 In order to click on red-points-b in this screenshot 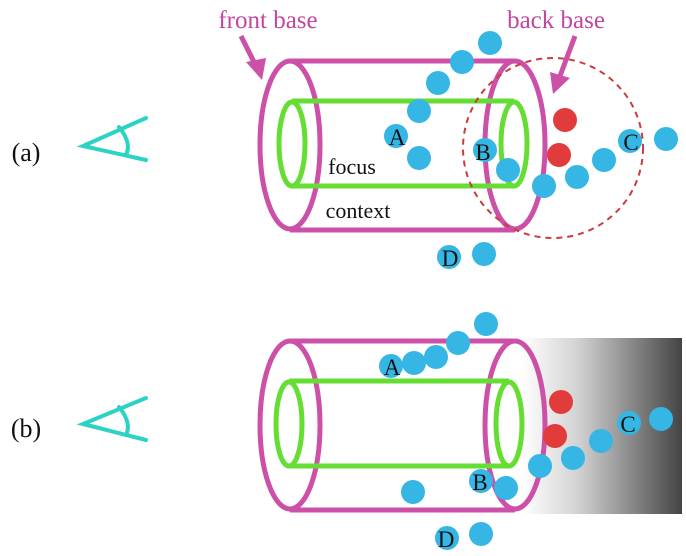, I will do `click(558, 419)`.